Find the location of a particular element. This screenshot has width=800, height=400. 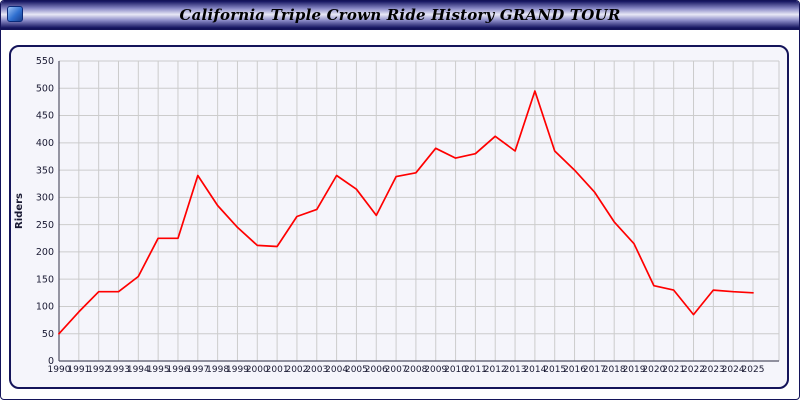

svg-text: 2006 is located at coordinates (376, 370).